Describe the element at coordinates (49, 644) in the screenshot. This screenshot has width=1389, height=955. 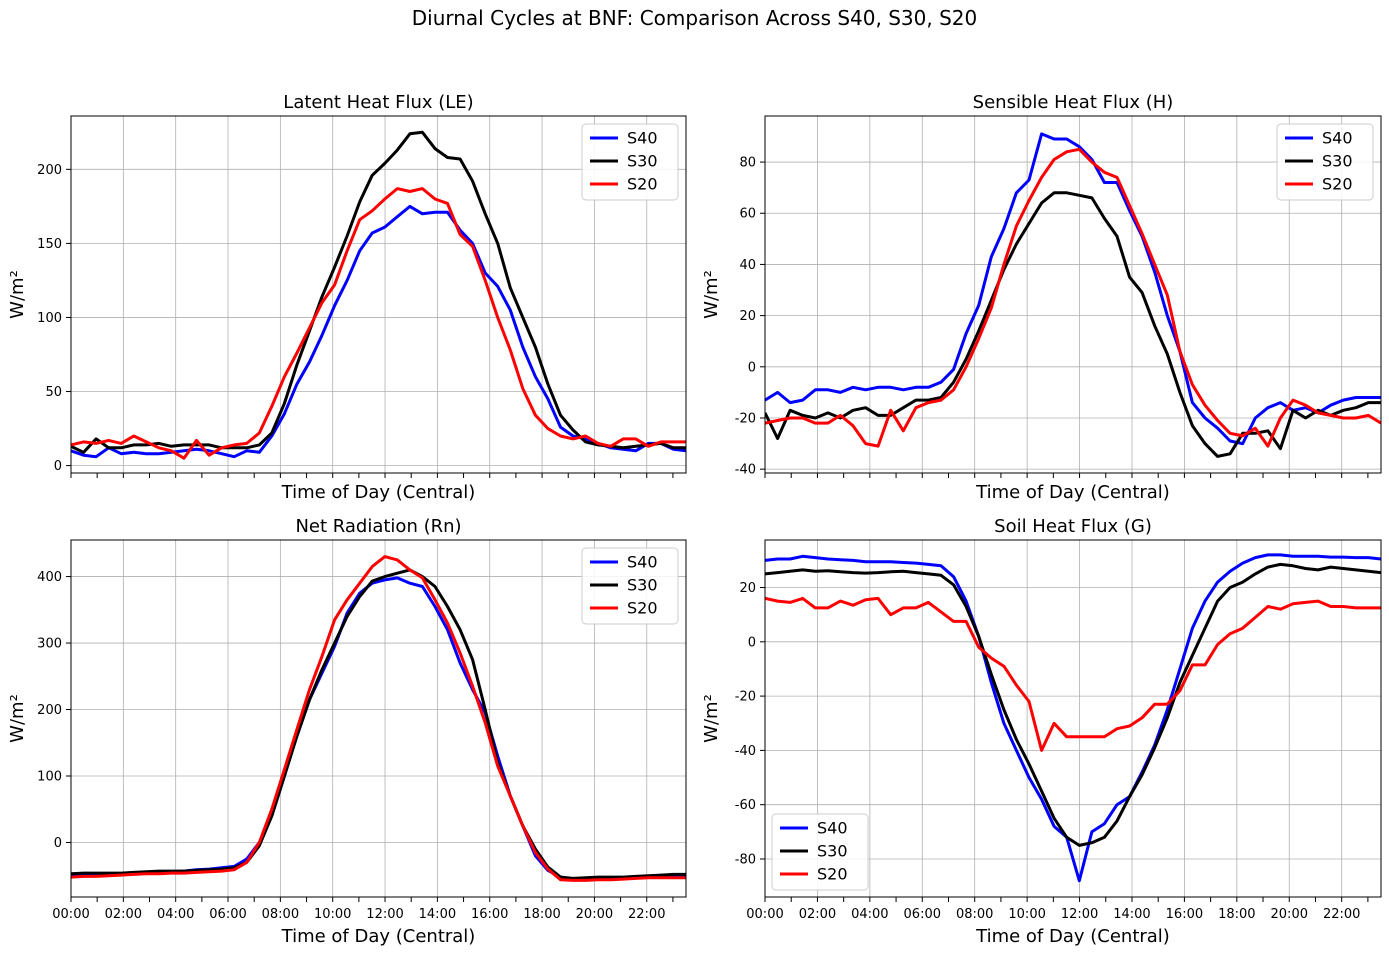
I see `y-tick-label: 300` at that location.